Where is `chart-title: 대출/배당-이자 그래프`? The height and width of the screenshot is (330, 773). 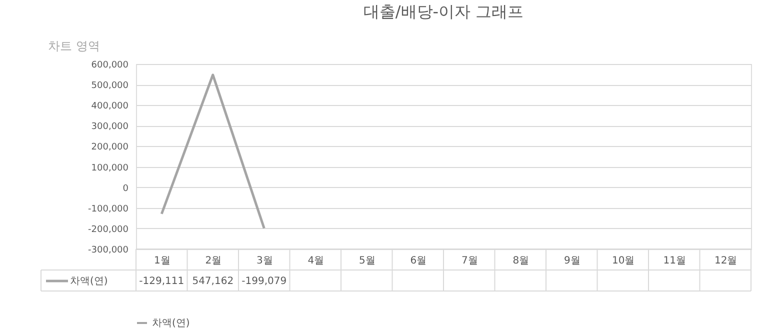 chart-title: 대출/배당-이자 그래프 is located at coordinates (443, 11).